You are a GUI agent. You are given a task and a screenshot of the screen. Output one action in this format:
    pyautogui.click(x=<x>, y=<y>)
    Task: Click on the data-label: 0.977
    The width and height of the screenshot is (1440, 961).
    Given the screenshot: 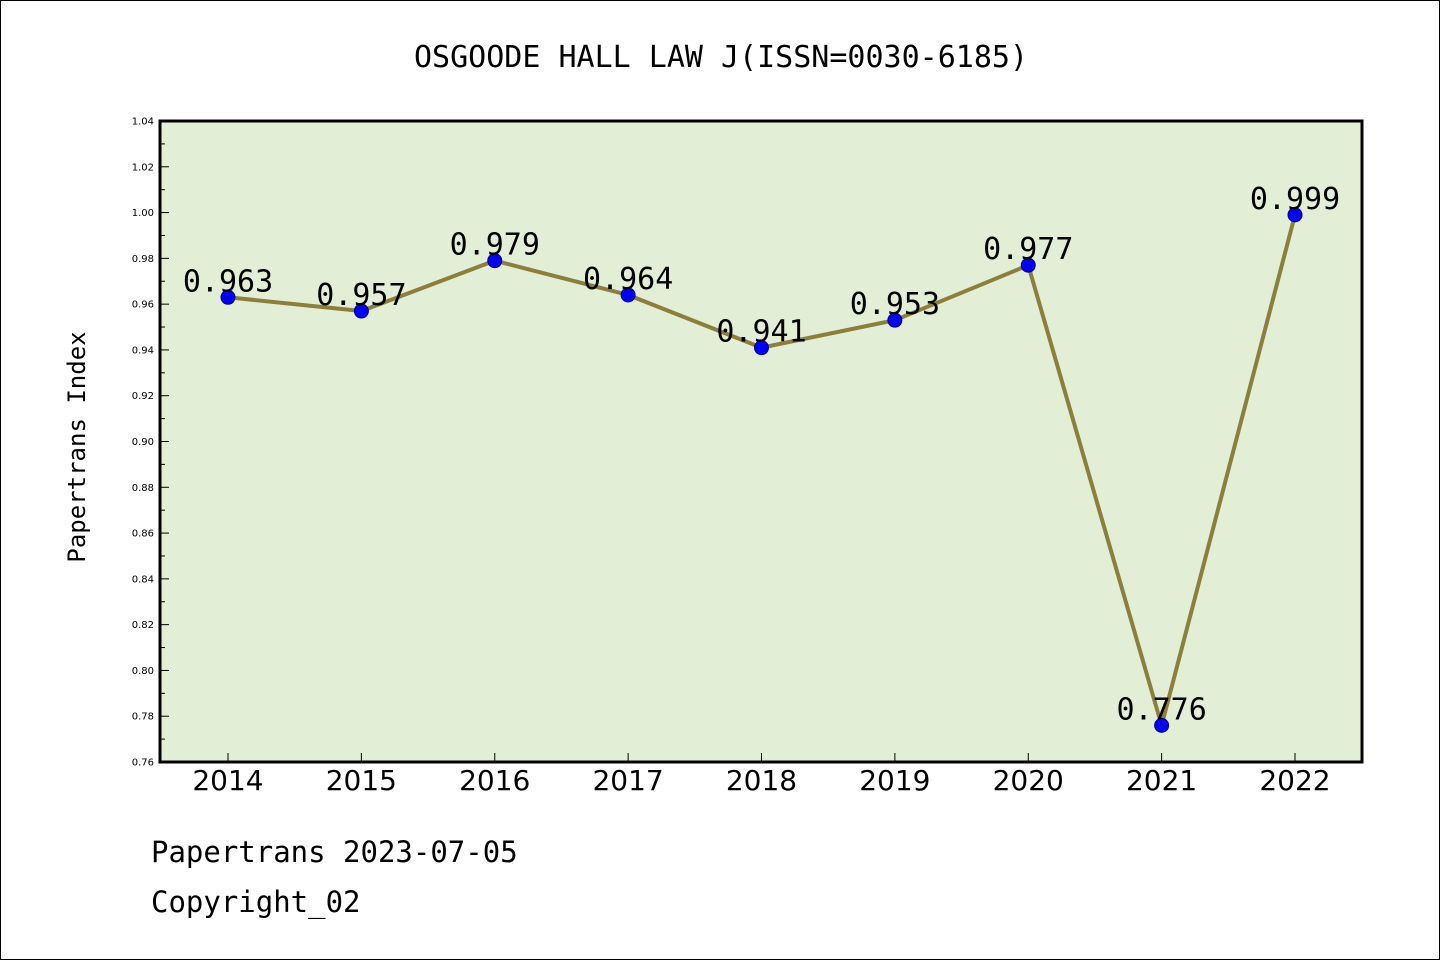 What is the action you would take?
    pyautogui.click(x=1028, y=249)
    